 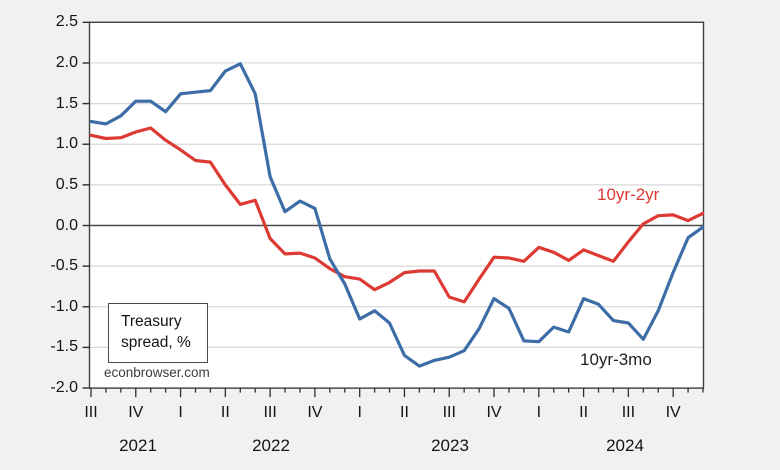 I want to click on y-tick-label: 1.0, so click(x=66, y=144).